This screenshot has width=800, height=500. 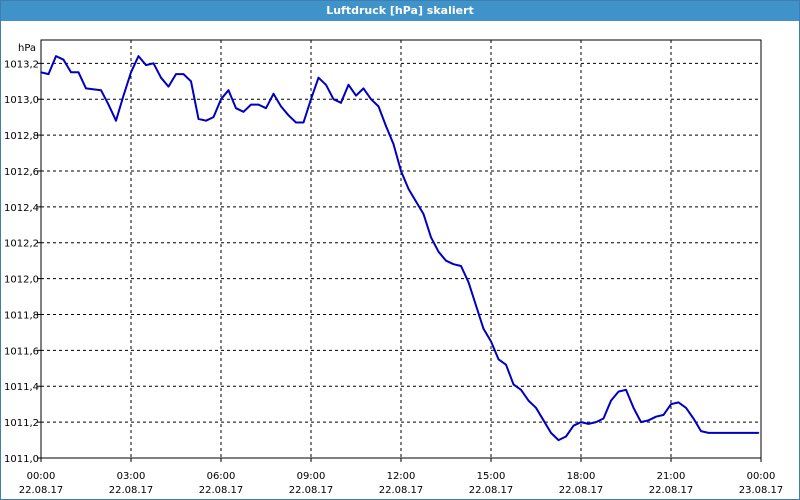 What do you see at coordinates (21, 351) in the screenshot?
I see `y-tick-label: 1011,6` at bounding box center [21, 351].